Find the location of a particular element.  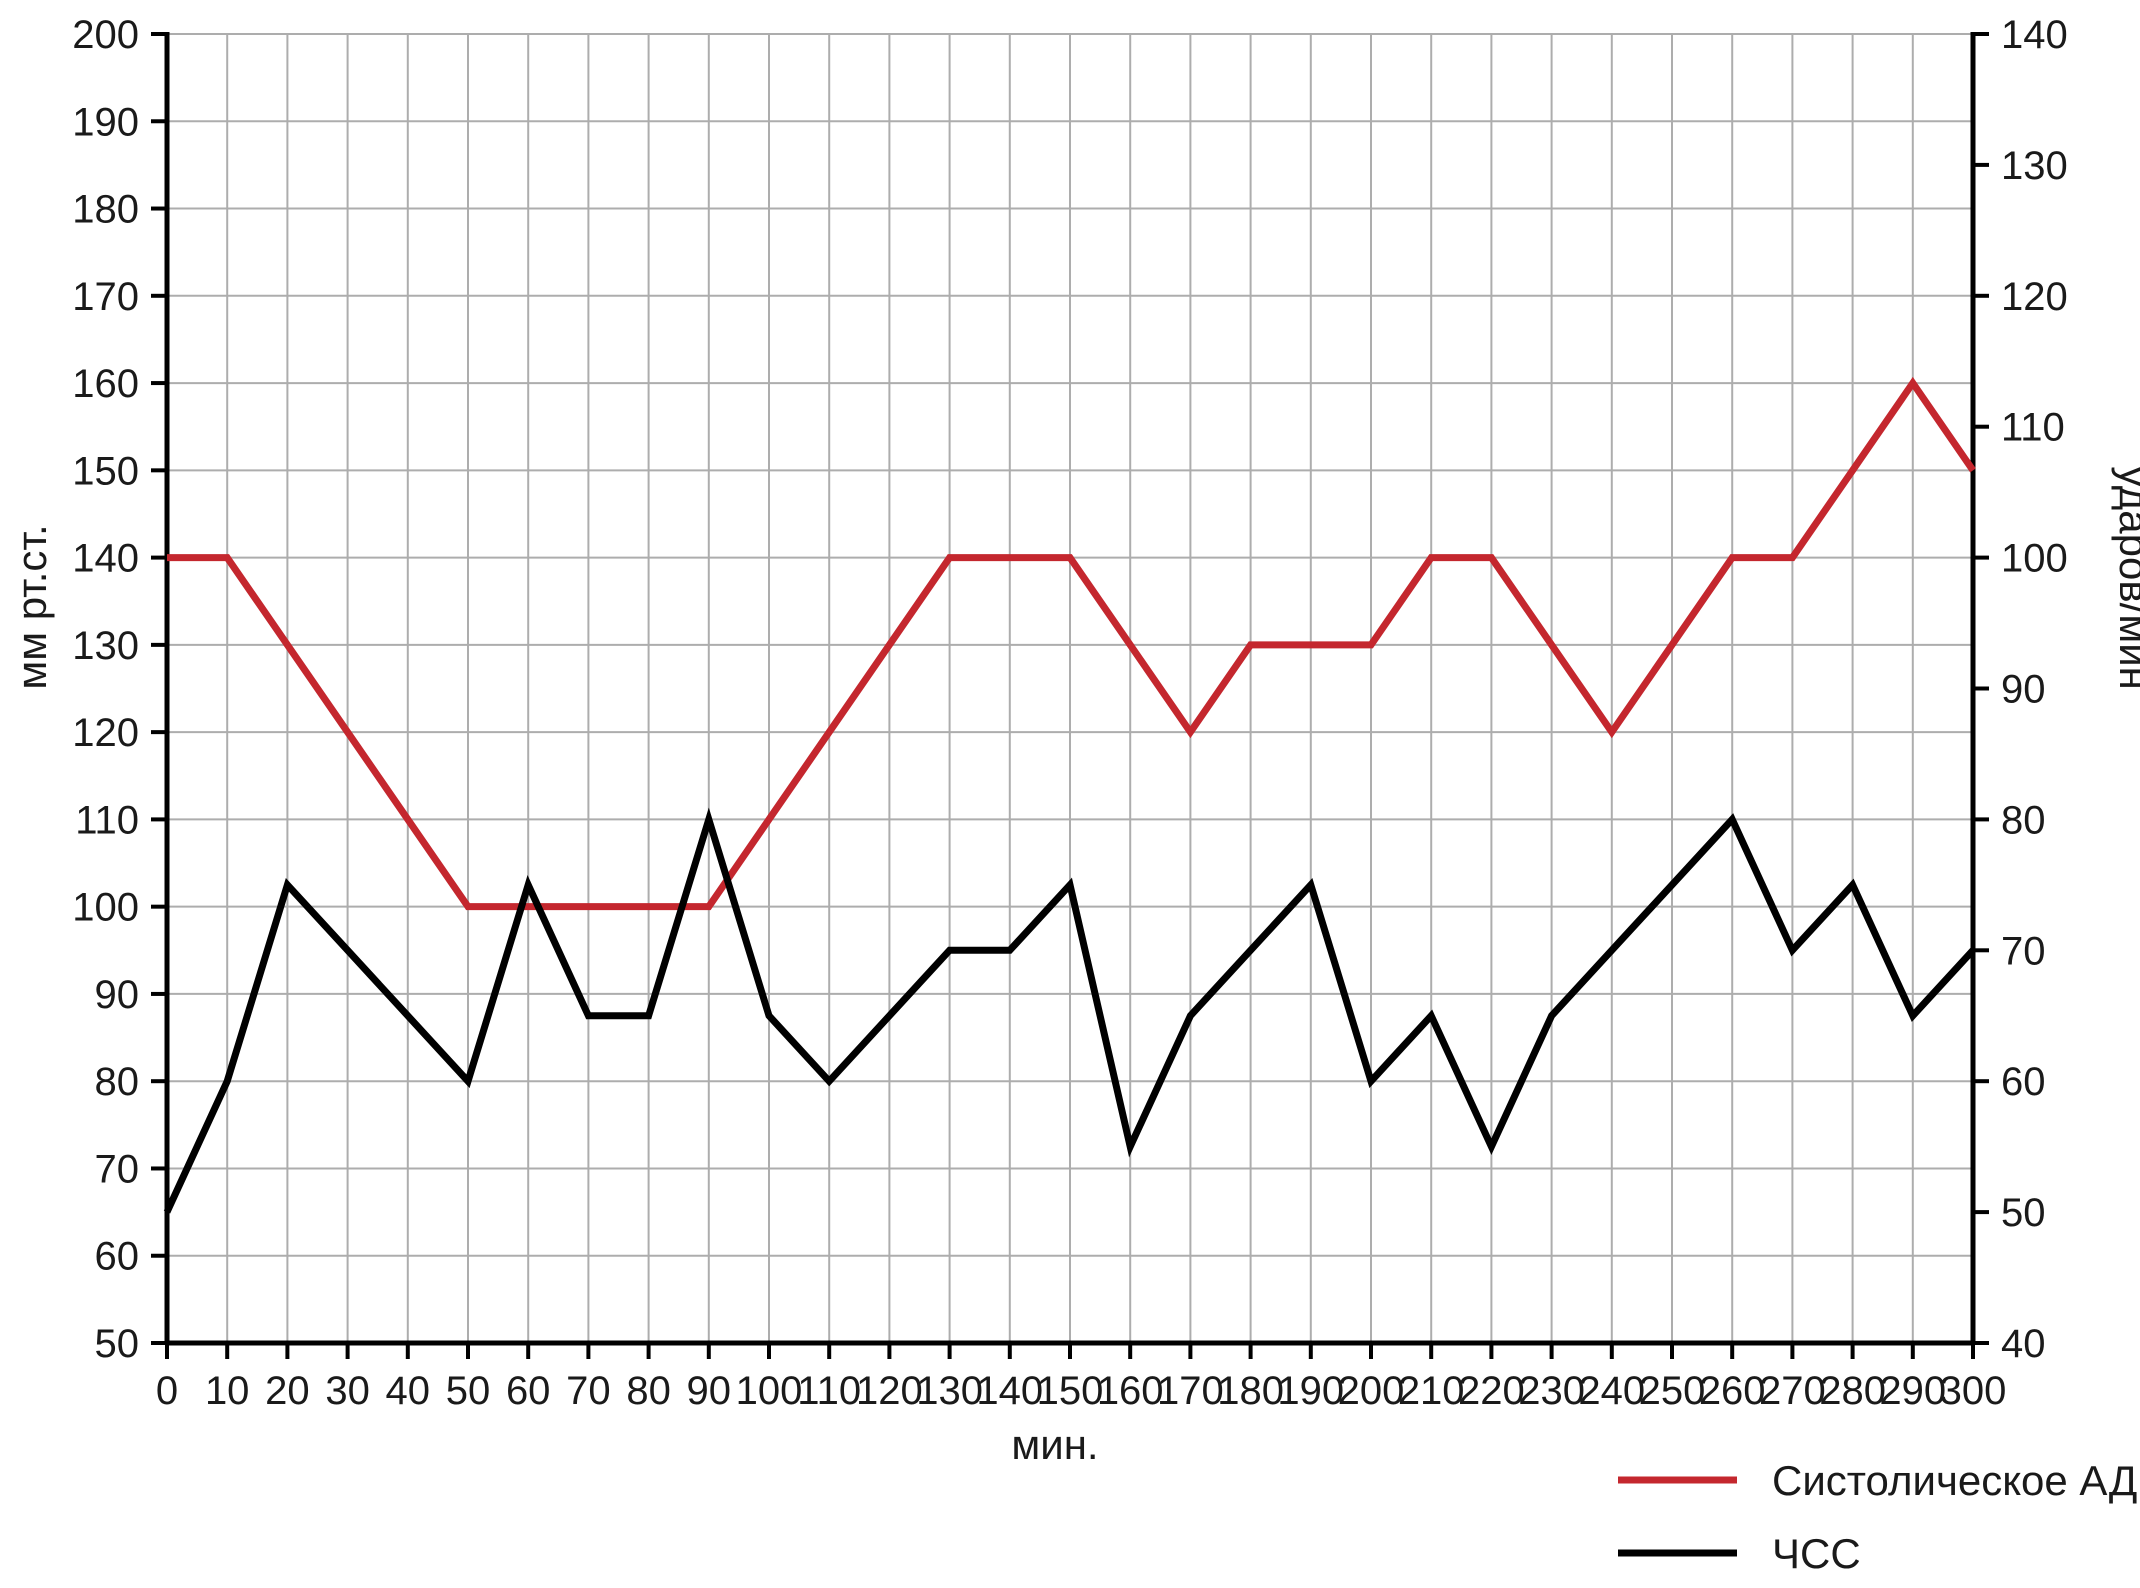

x-axis-tick-label: 210 is located at coordinates (1431, 1391).